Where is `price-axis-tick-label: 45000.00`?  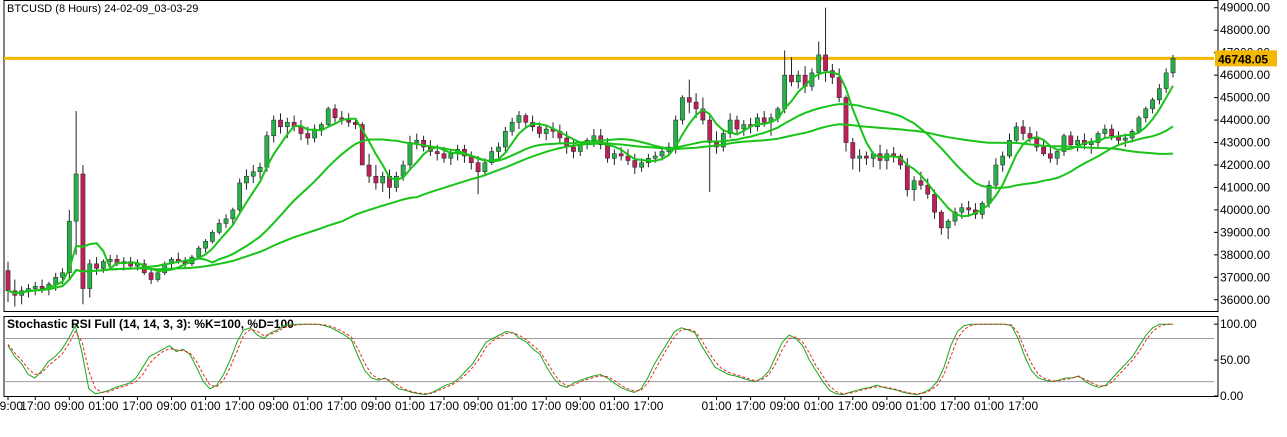 price-axis-tick-label: 45000.00 is located at coordinates (1245, 98).